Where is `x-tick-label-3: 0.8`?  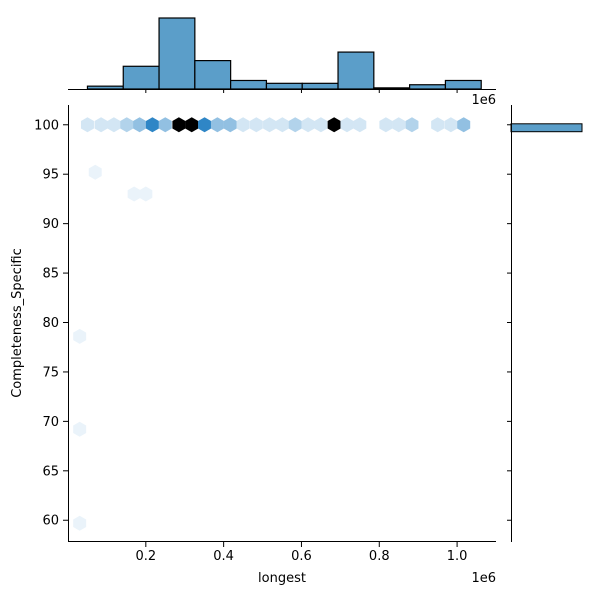 x-tick-label-3: 0.8 is located at coordinates (379, 556).